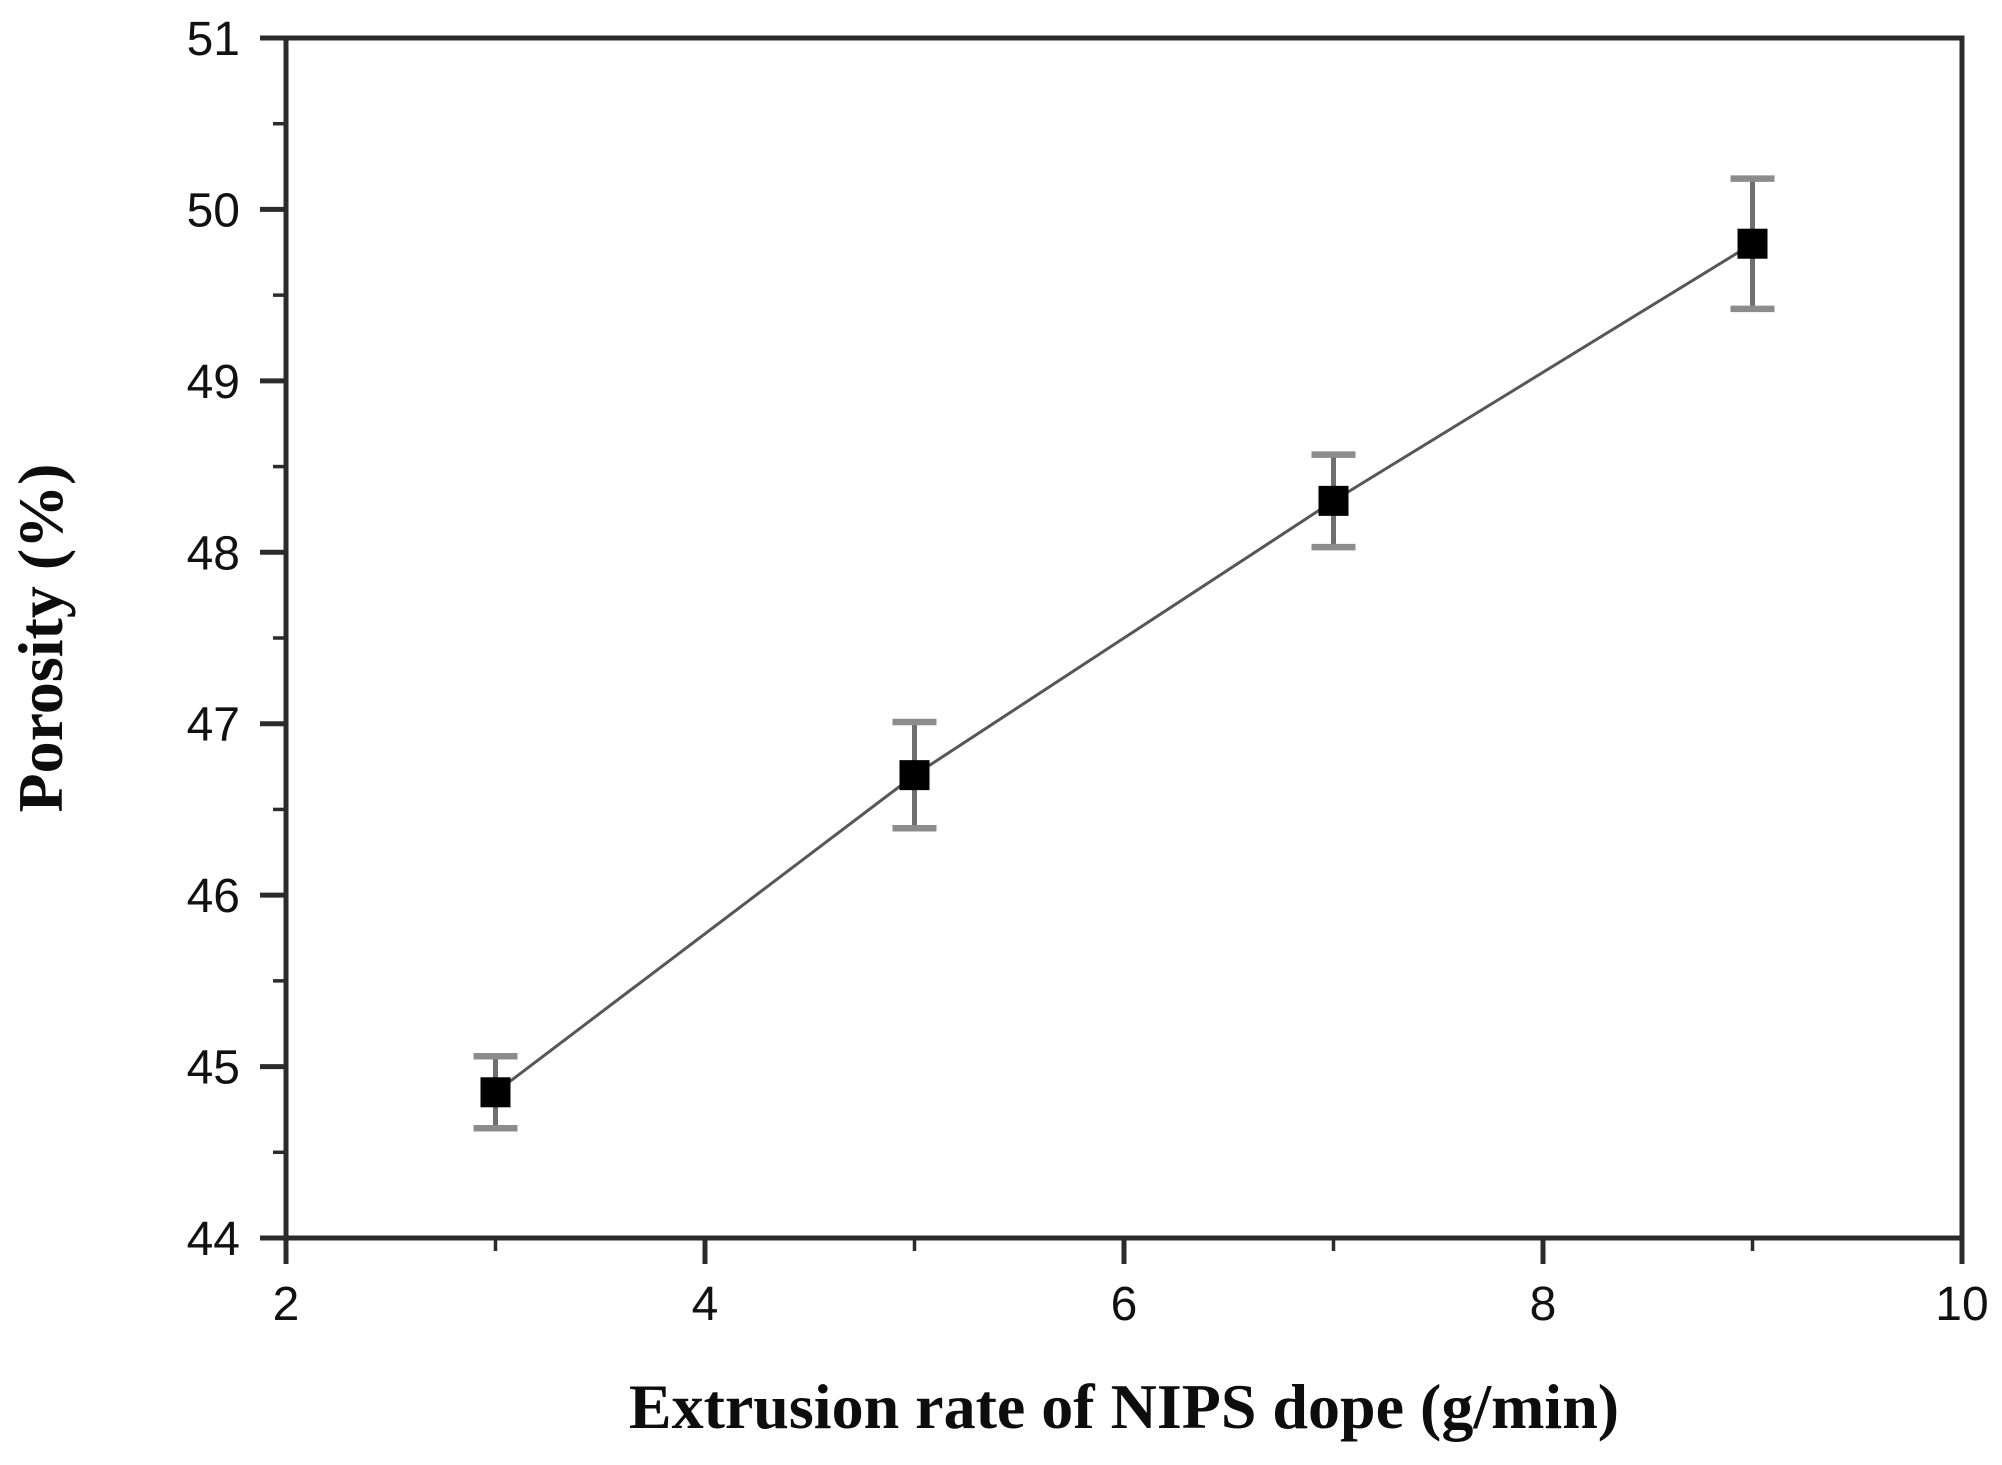 This screenshot has height=1465, width=2002. Describe the element at coordinates (1543, 1304) in the screenshot. I see `x-tick-label: 8` at that location.